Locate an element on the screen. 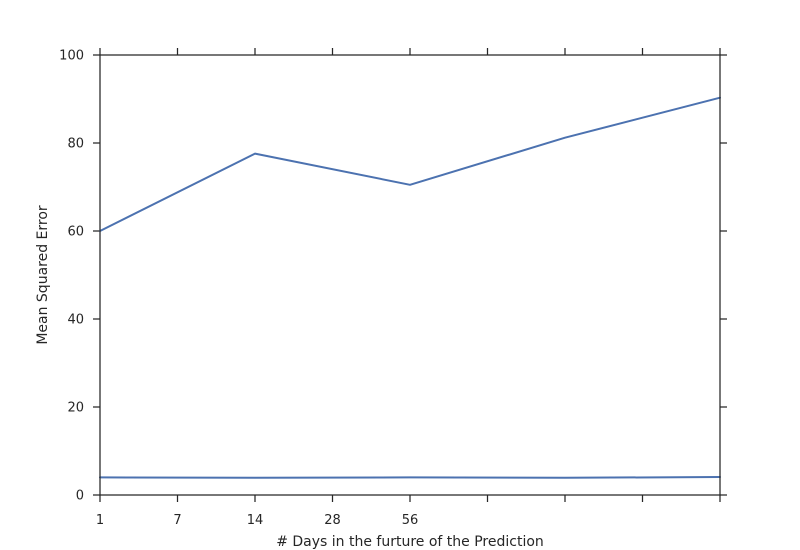  x-tick-label: 28 is located at coordinates (332, 520).